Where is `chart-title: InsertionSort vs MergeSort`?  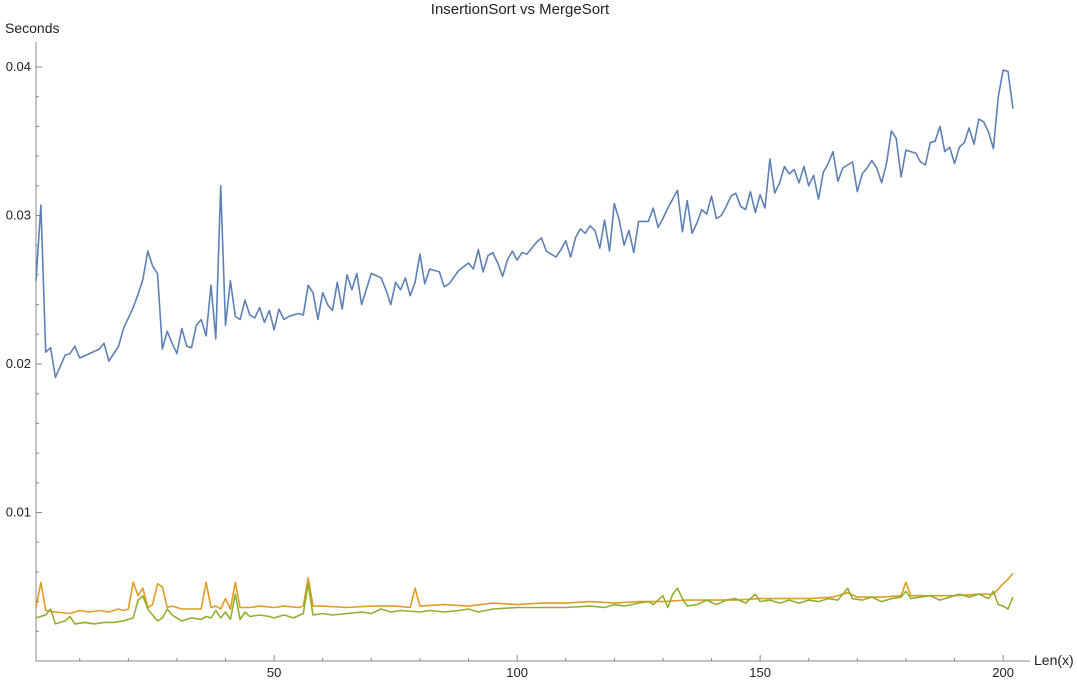
chart-title: InsertionSort vs MergeSort is located at coordinates (520, 9).